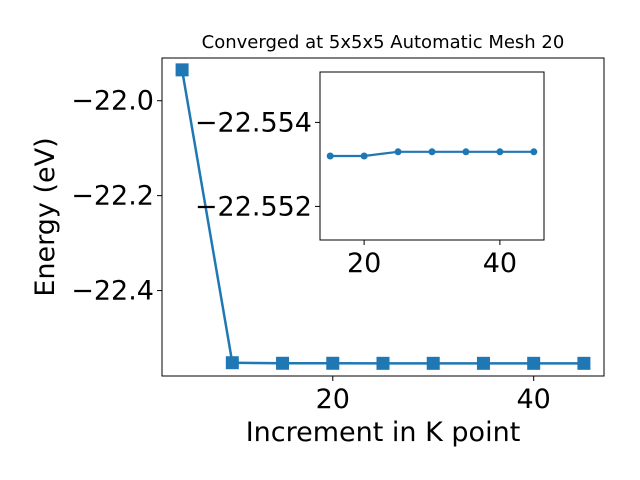  What do you see at coordinates (383, 42) in the screenshot?
I see `chart-title: Converged at 5x5x5 Automatic Mesh 20` at bounding box center [383, 42].